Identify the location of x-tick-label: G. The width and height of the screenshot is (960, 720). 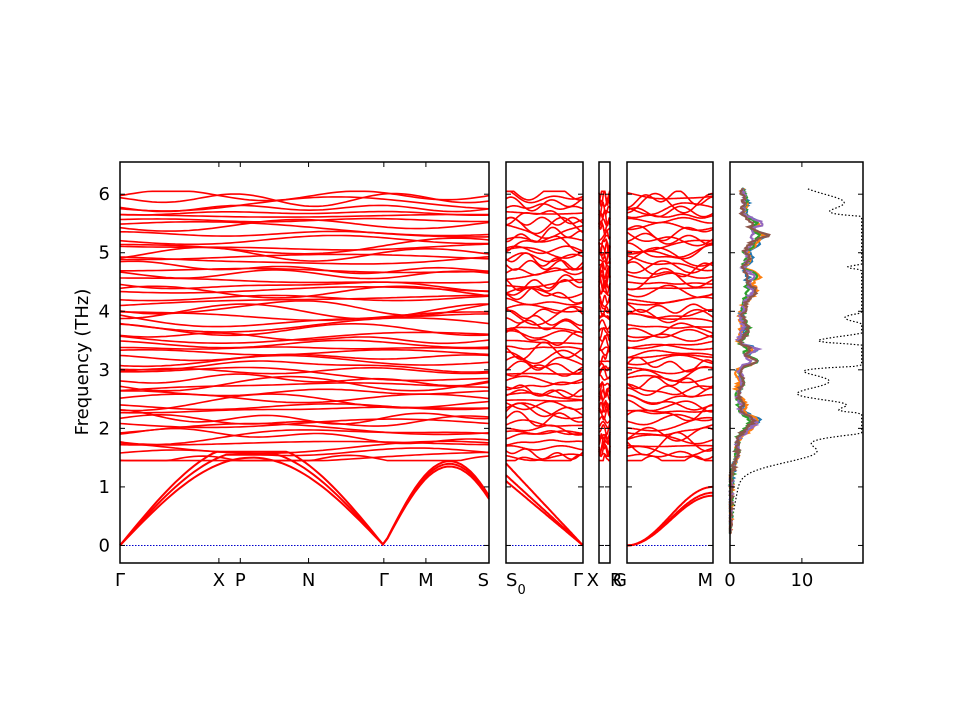
(620, 580).